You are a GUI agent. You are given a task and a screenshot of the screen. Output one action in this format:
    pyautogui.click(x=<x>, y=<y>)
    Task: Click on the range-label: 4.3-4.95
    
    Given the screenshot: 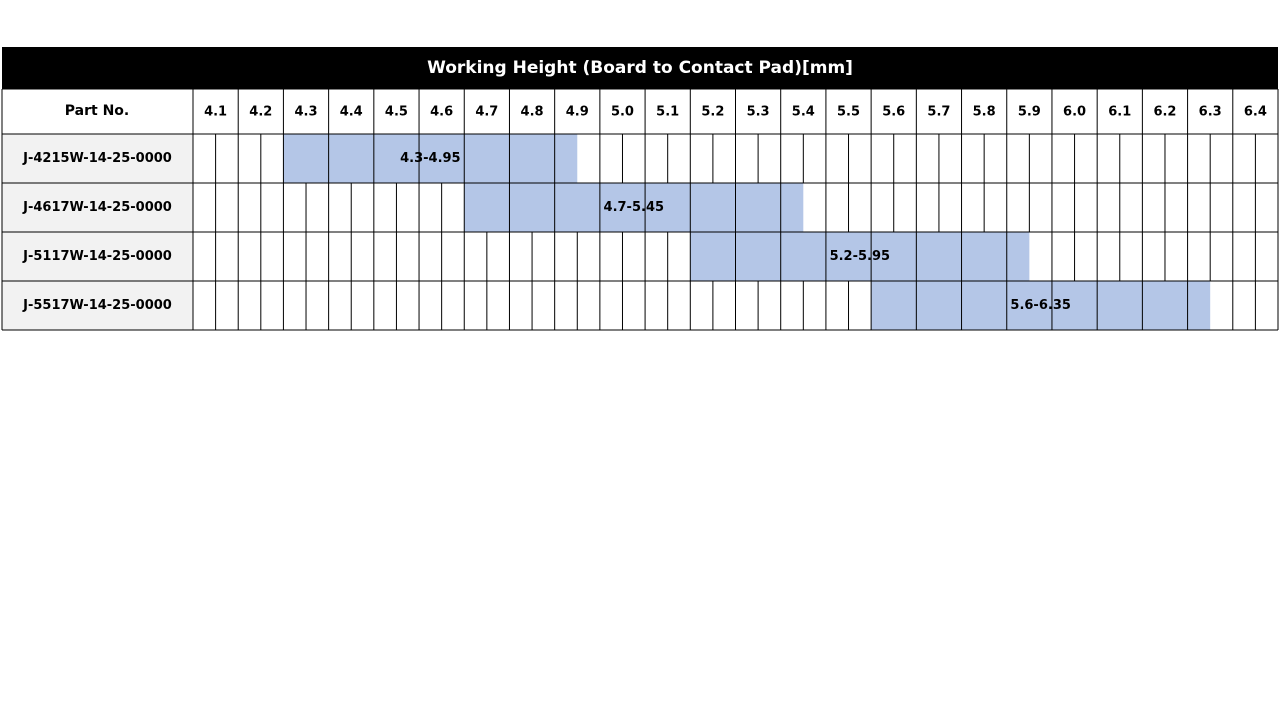 What is the action you would take?
    pyautogui.click(x=430, y=158)
    